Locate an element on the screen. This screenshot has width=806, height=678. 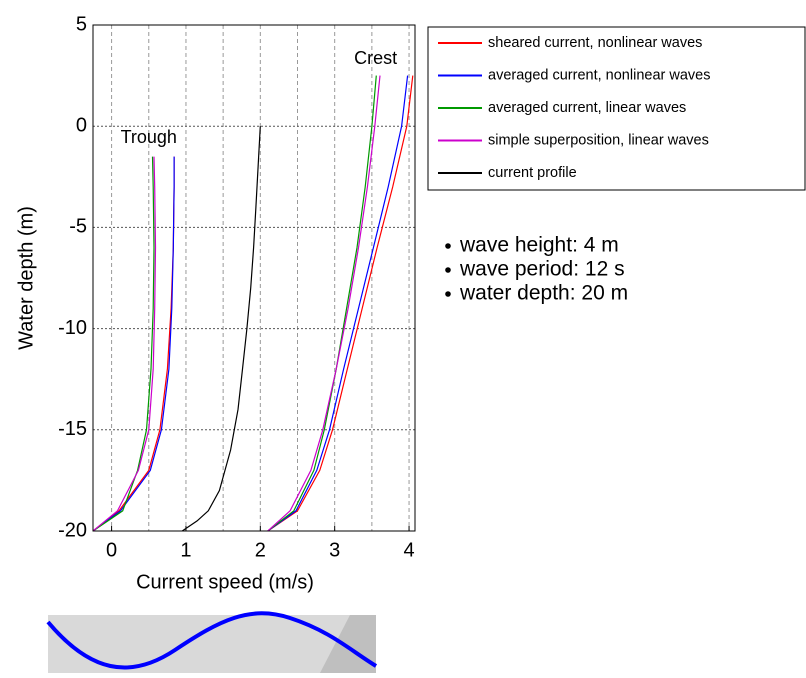
x-tick-label: 2 is located at coordinates (260, 550).